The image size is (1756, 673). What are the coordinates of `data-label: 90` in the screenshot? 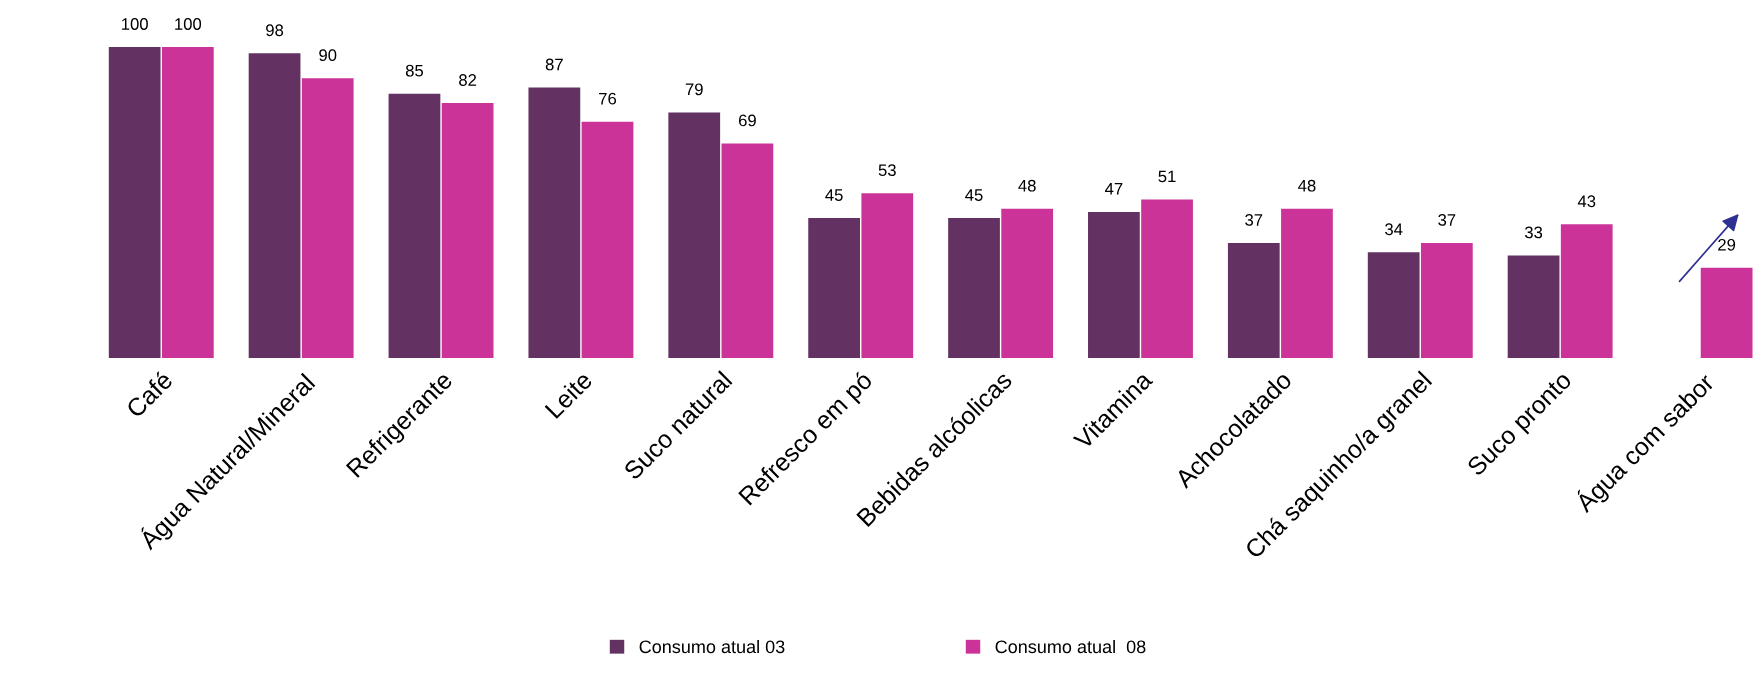 It's located at (328, 55).